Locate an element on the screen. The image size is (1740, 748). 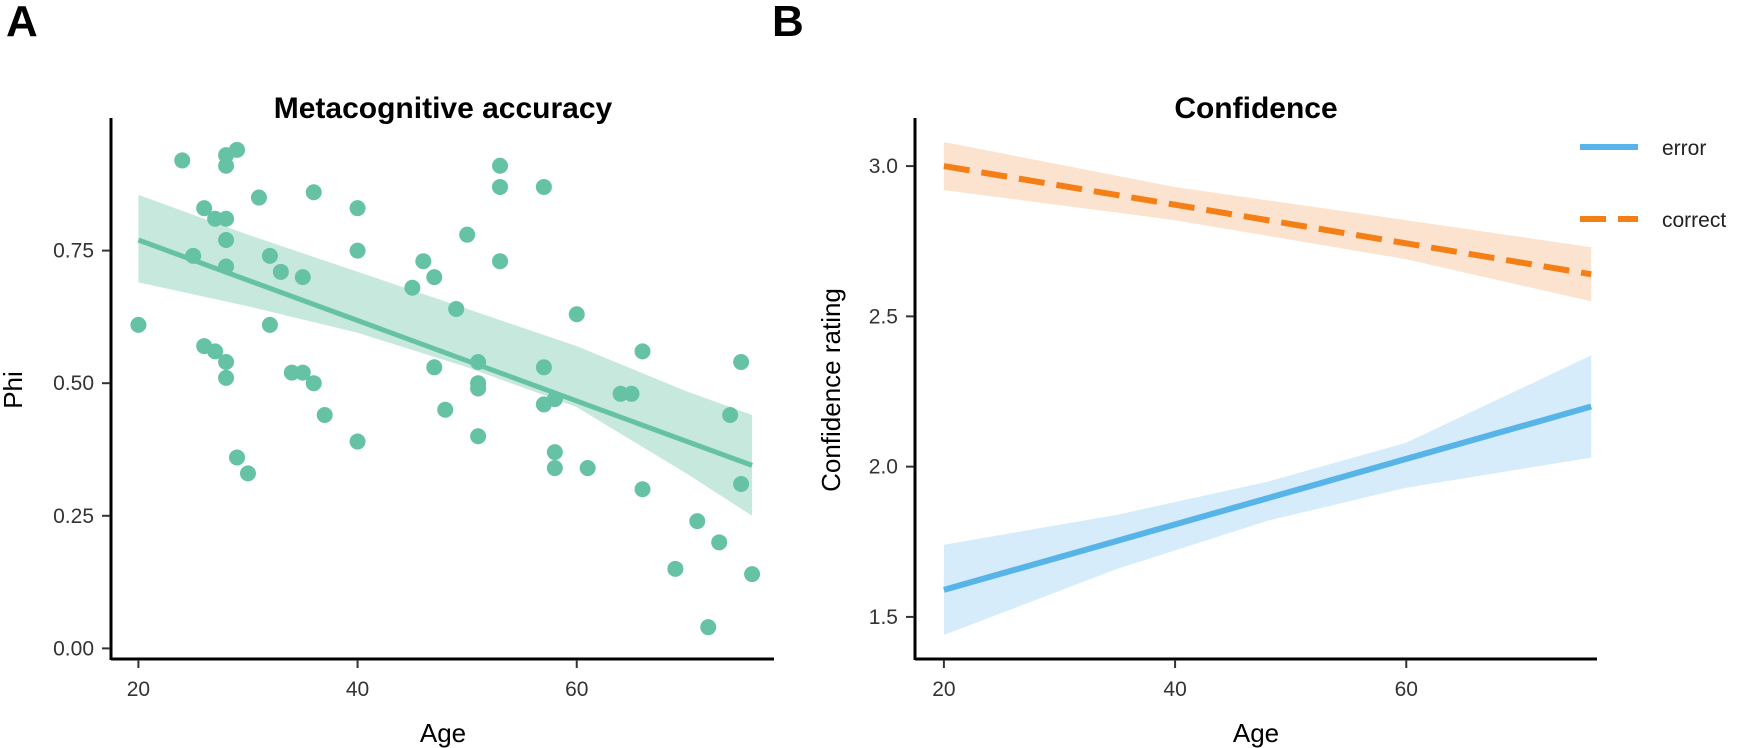
legend-label-error: error is located at coordinates (1684, 148).